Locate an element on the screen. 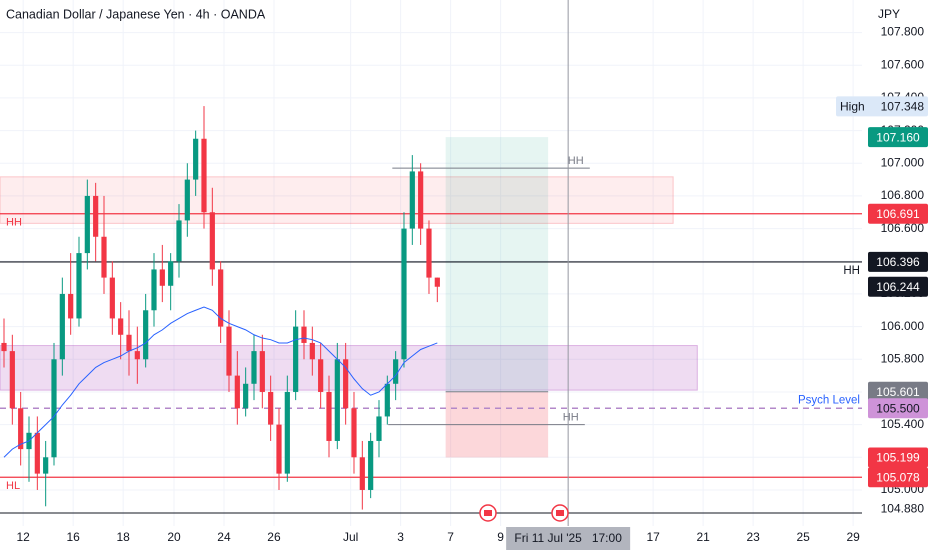 The image size is (932, 550). y-tick-label: 106.800 is located at coordinates (903, 195).